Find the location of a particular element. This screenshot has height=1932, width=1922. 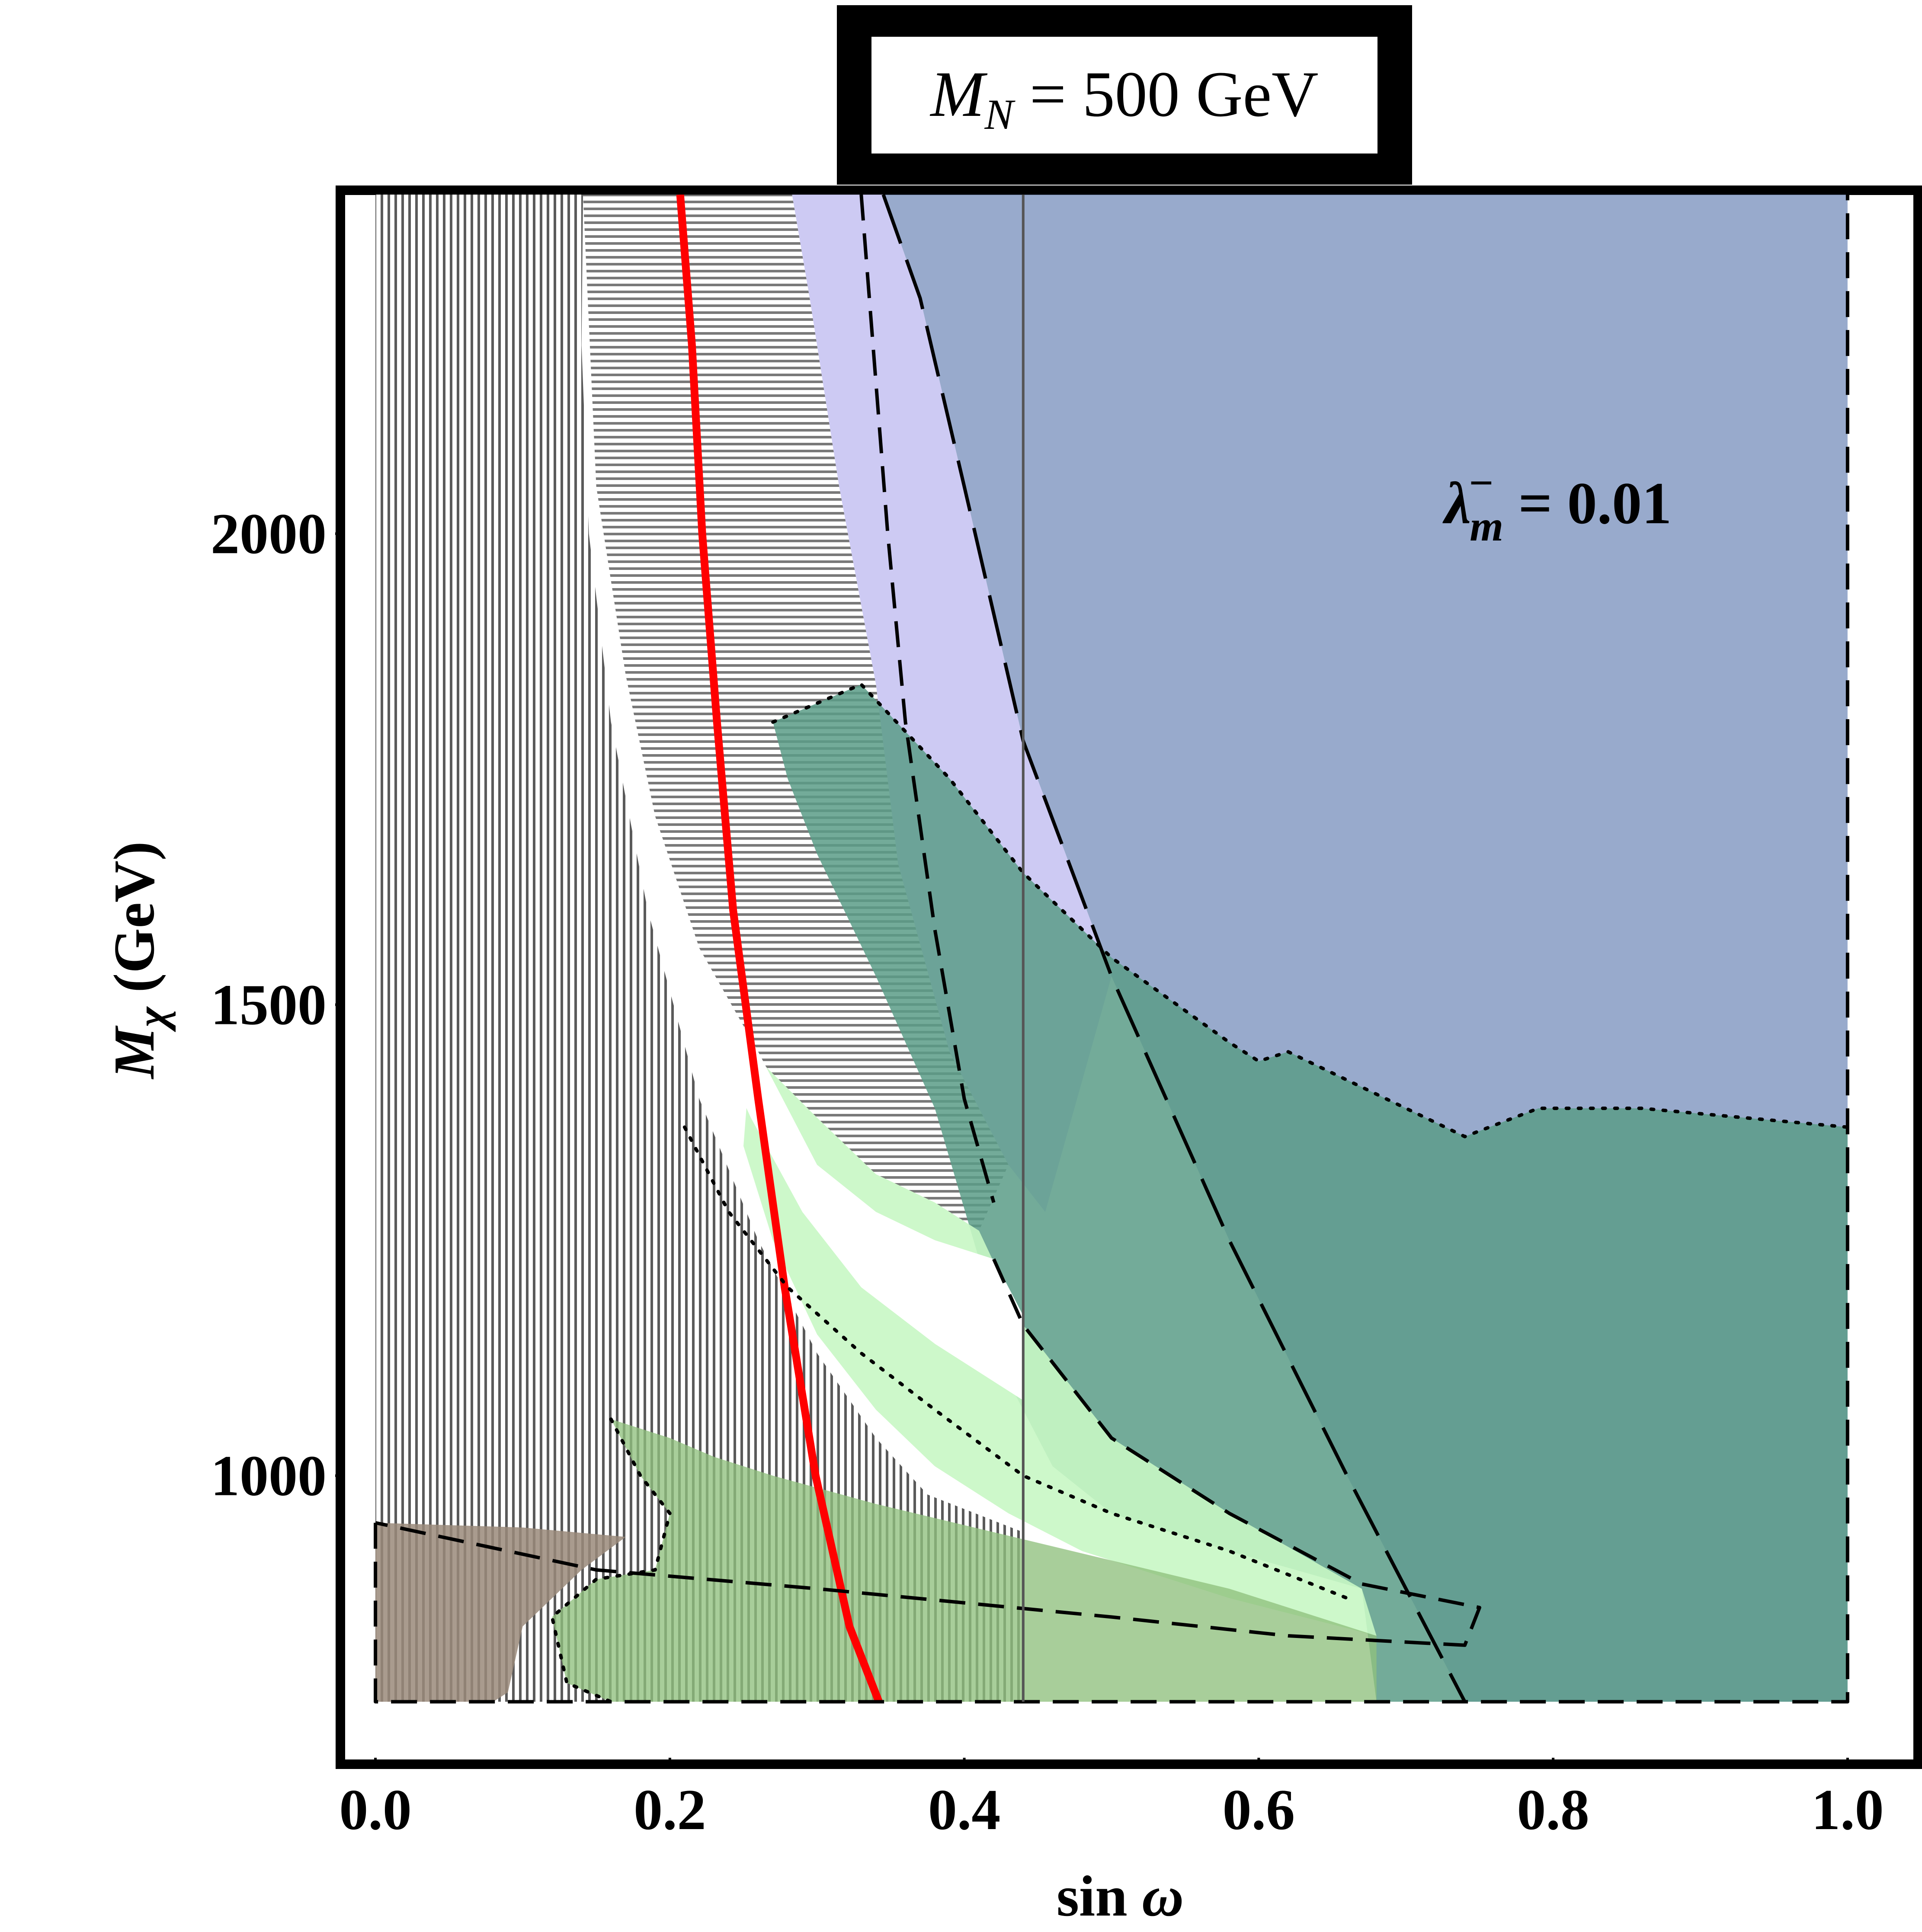

x-tick-label: 0.6 is located at coordinates (1259, 1810).